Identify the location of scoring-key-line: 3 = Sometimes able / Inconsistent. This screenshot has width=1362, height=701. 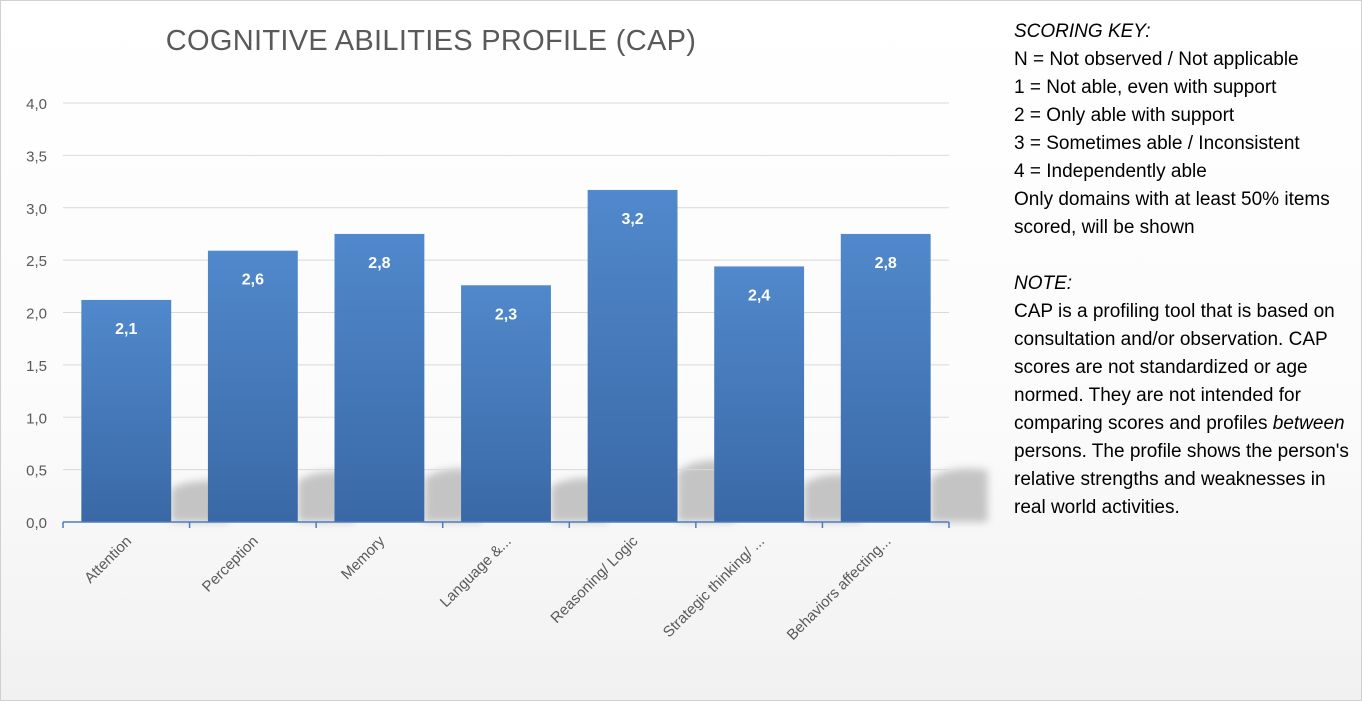
(1157, 143).